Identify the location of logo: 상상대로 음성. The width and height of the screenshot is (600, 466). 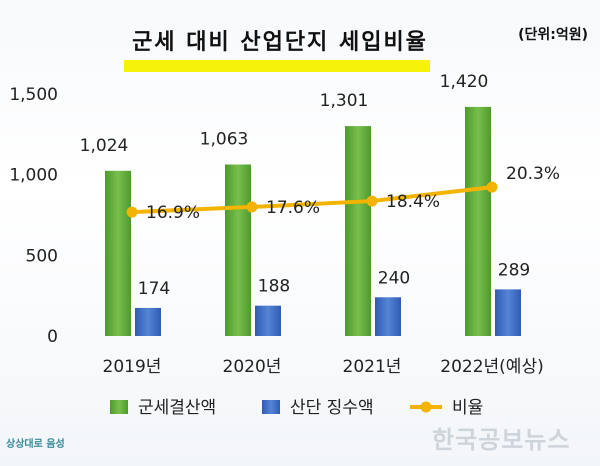
(35, 445).